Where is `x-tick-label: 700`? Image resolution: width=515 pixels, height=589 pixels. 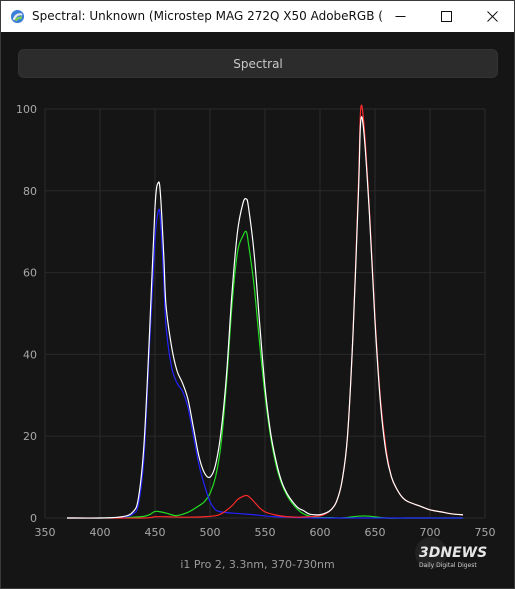 x-tick-label: 700 is located at coordinates (430, 532).